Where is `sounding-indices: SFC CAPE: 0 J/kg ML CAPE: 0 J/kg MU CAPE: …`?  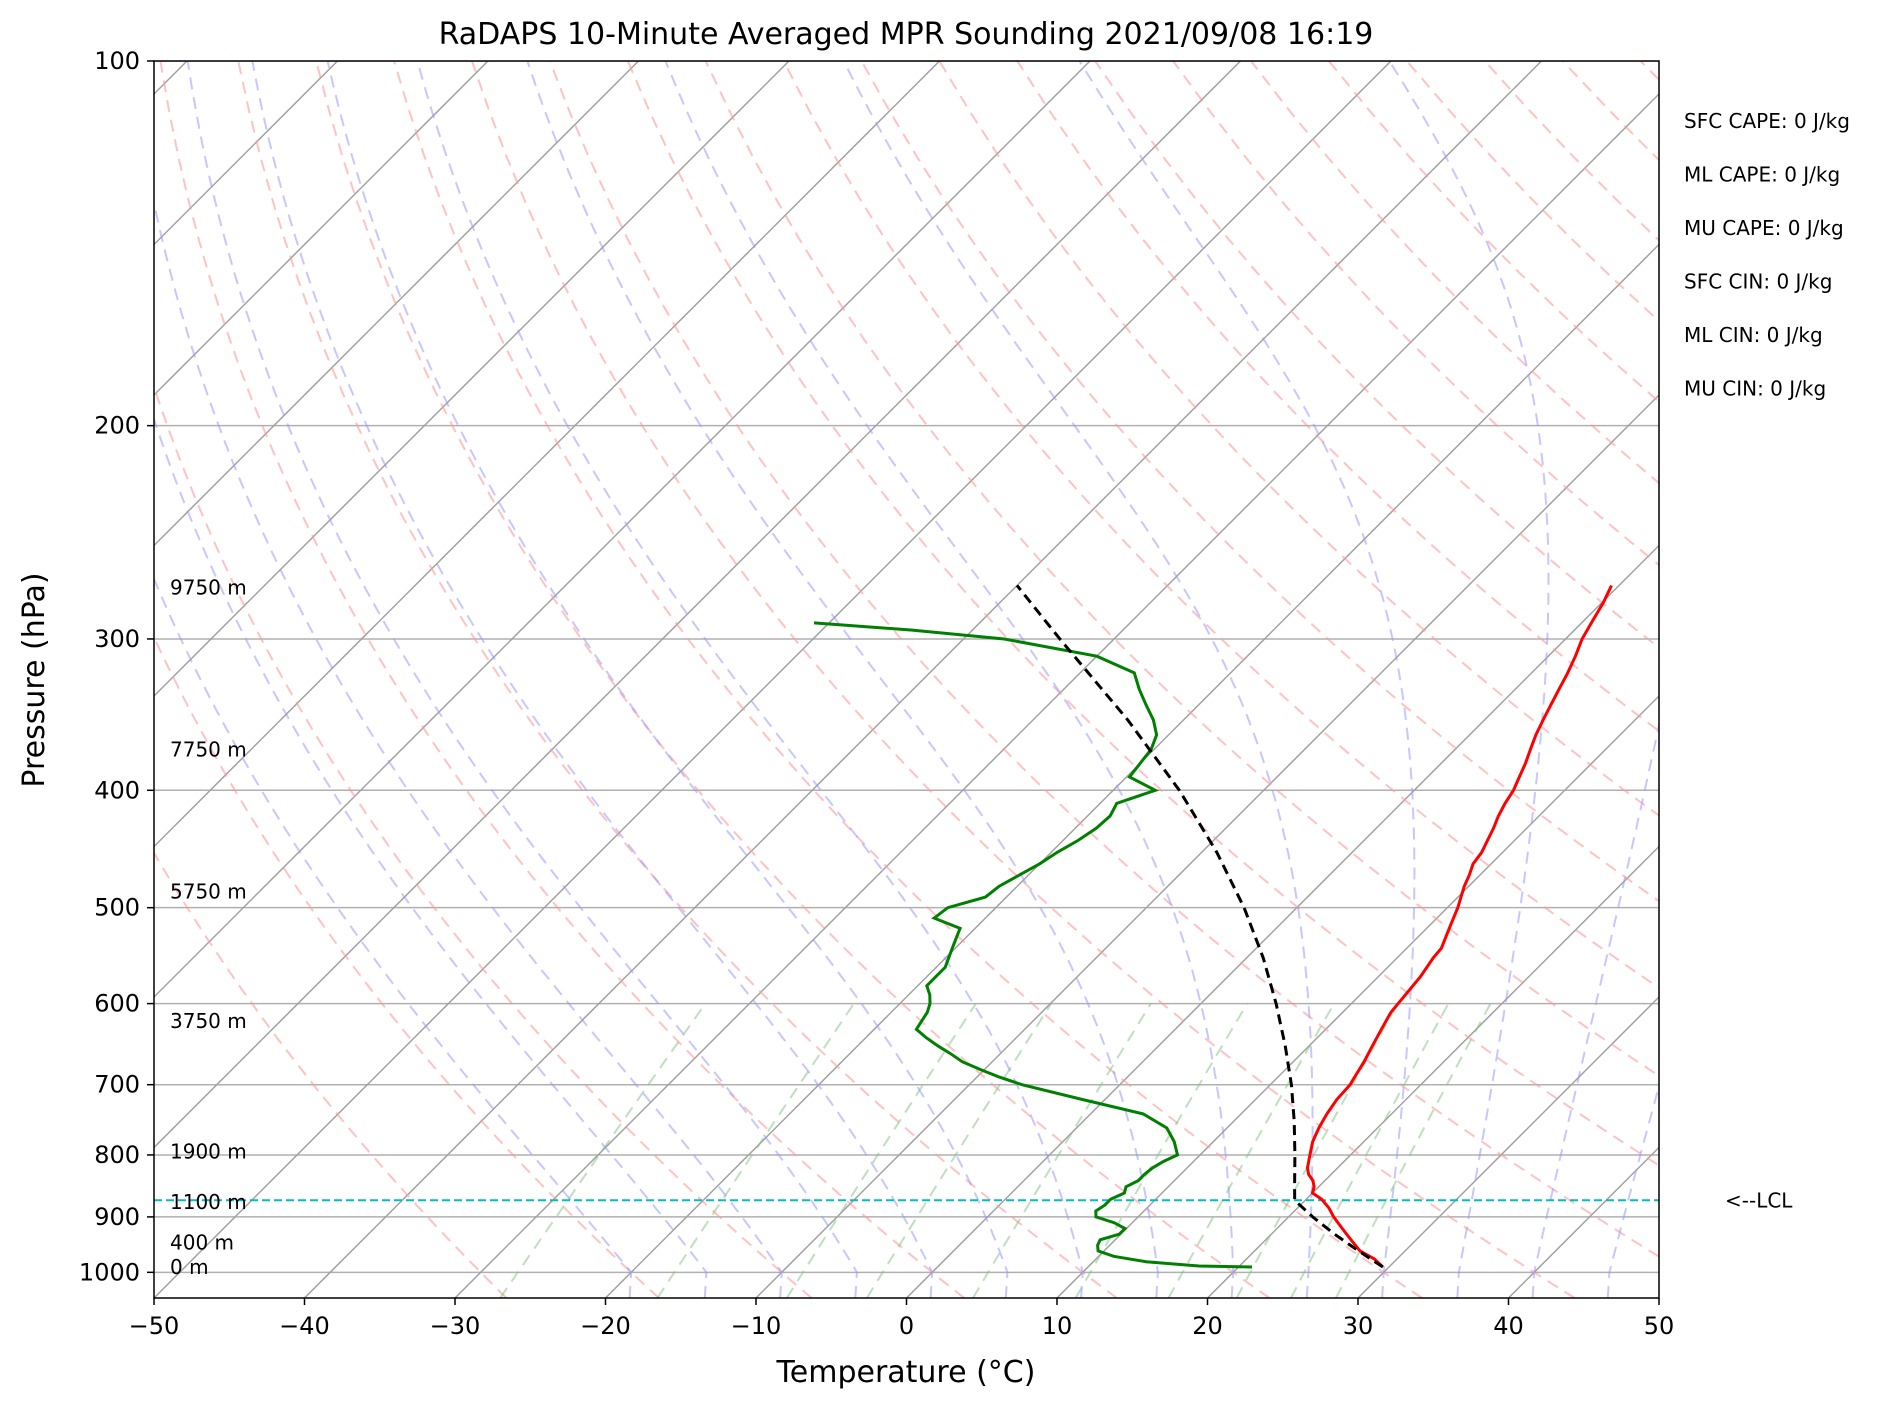 sounding-indices: SFC CAPE: 0 J/kg ML CAPE: 0 J/kg MU CAPE: … is located at coordinates (1767, 255).